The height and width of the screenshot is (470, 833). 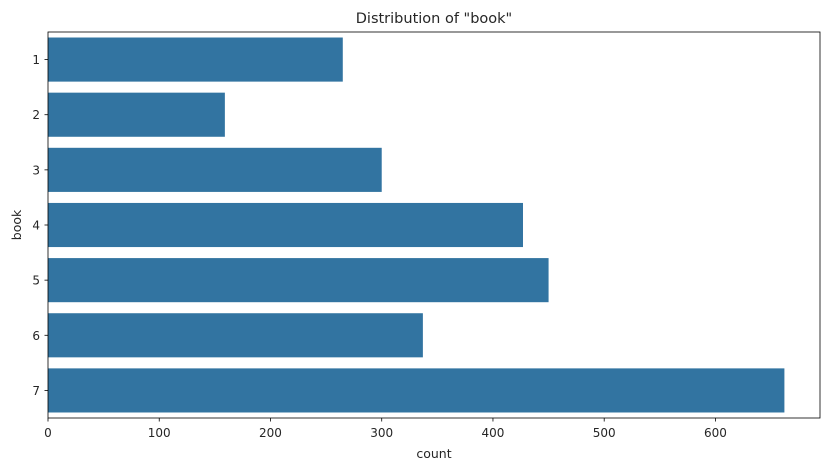 I want to click on y-tick-label: 1, so click(x=36, y=60).